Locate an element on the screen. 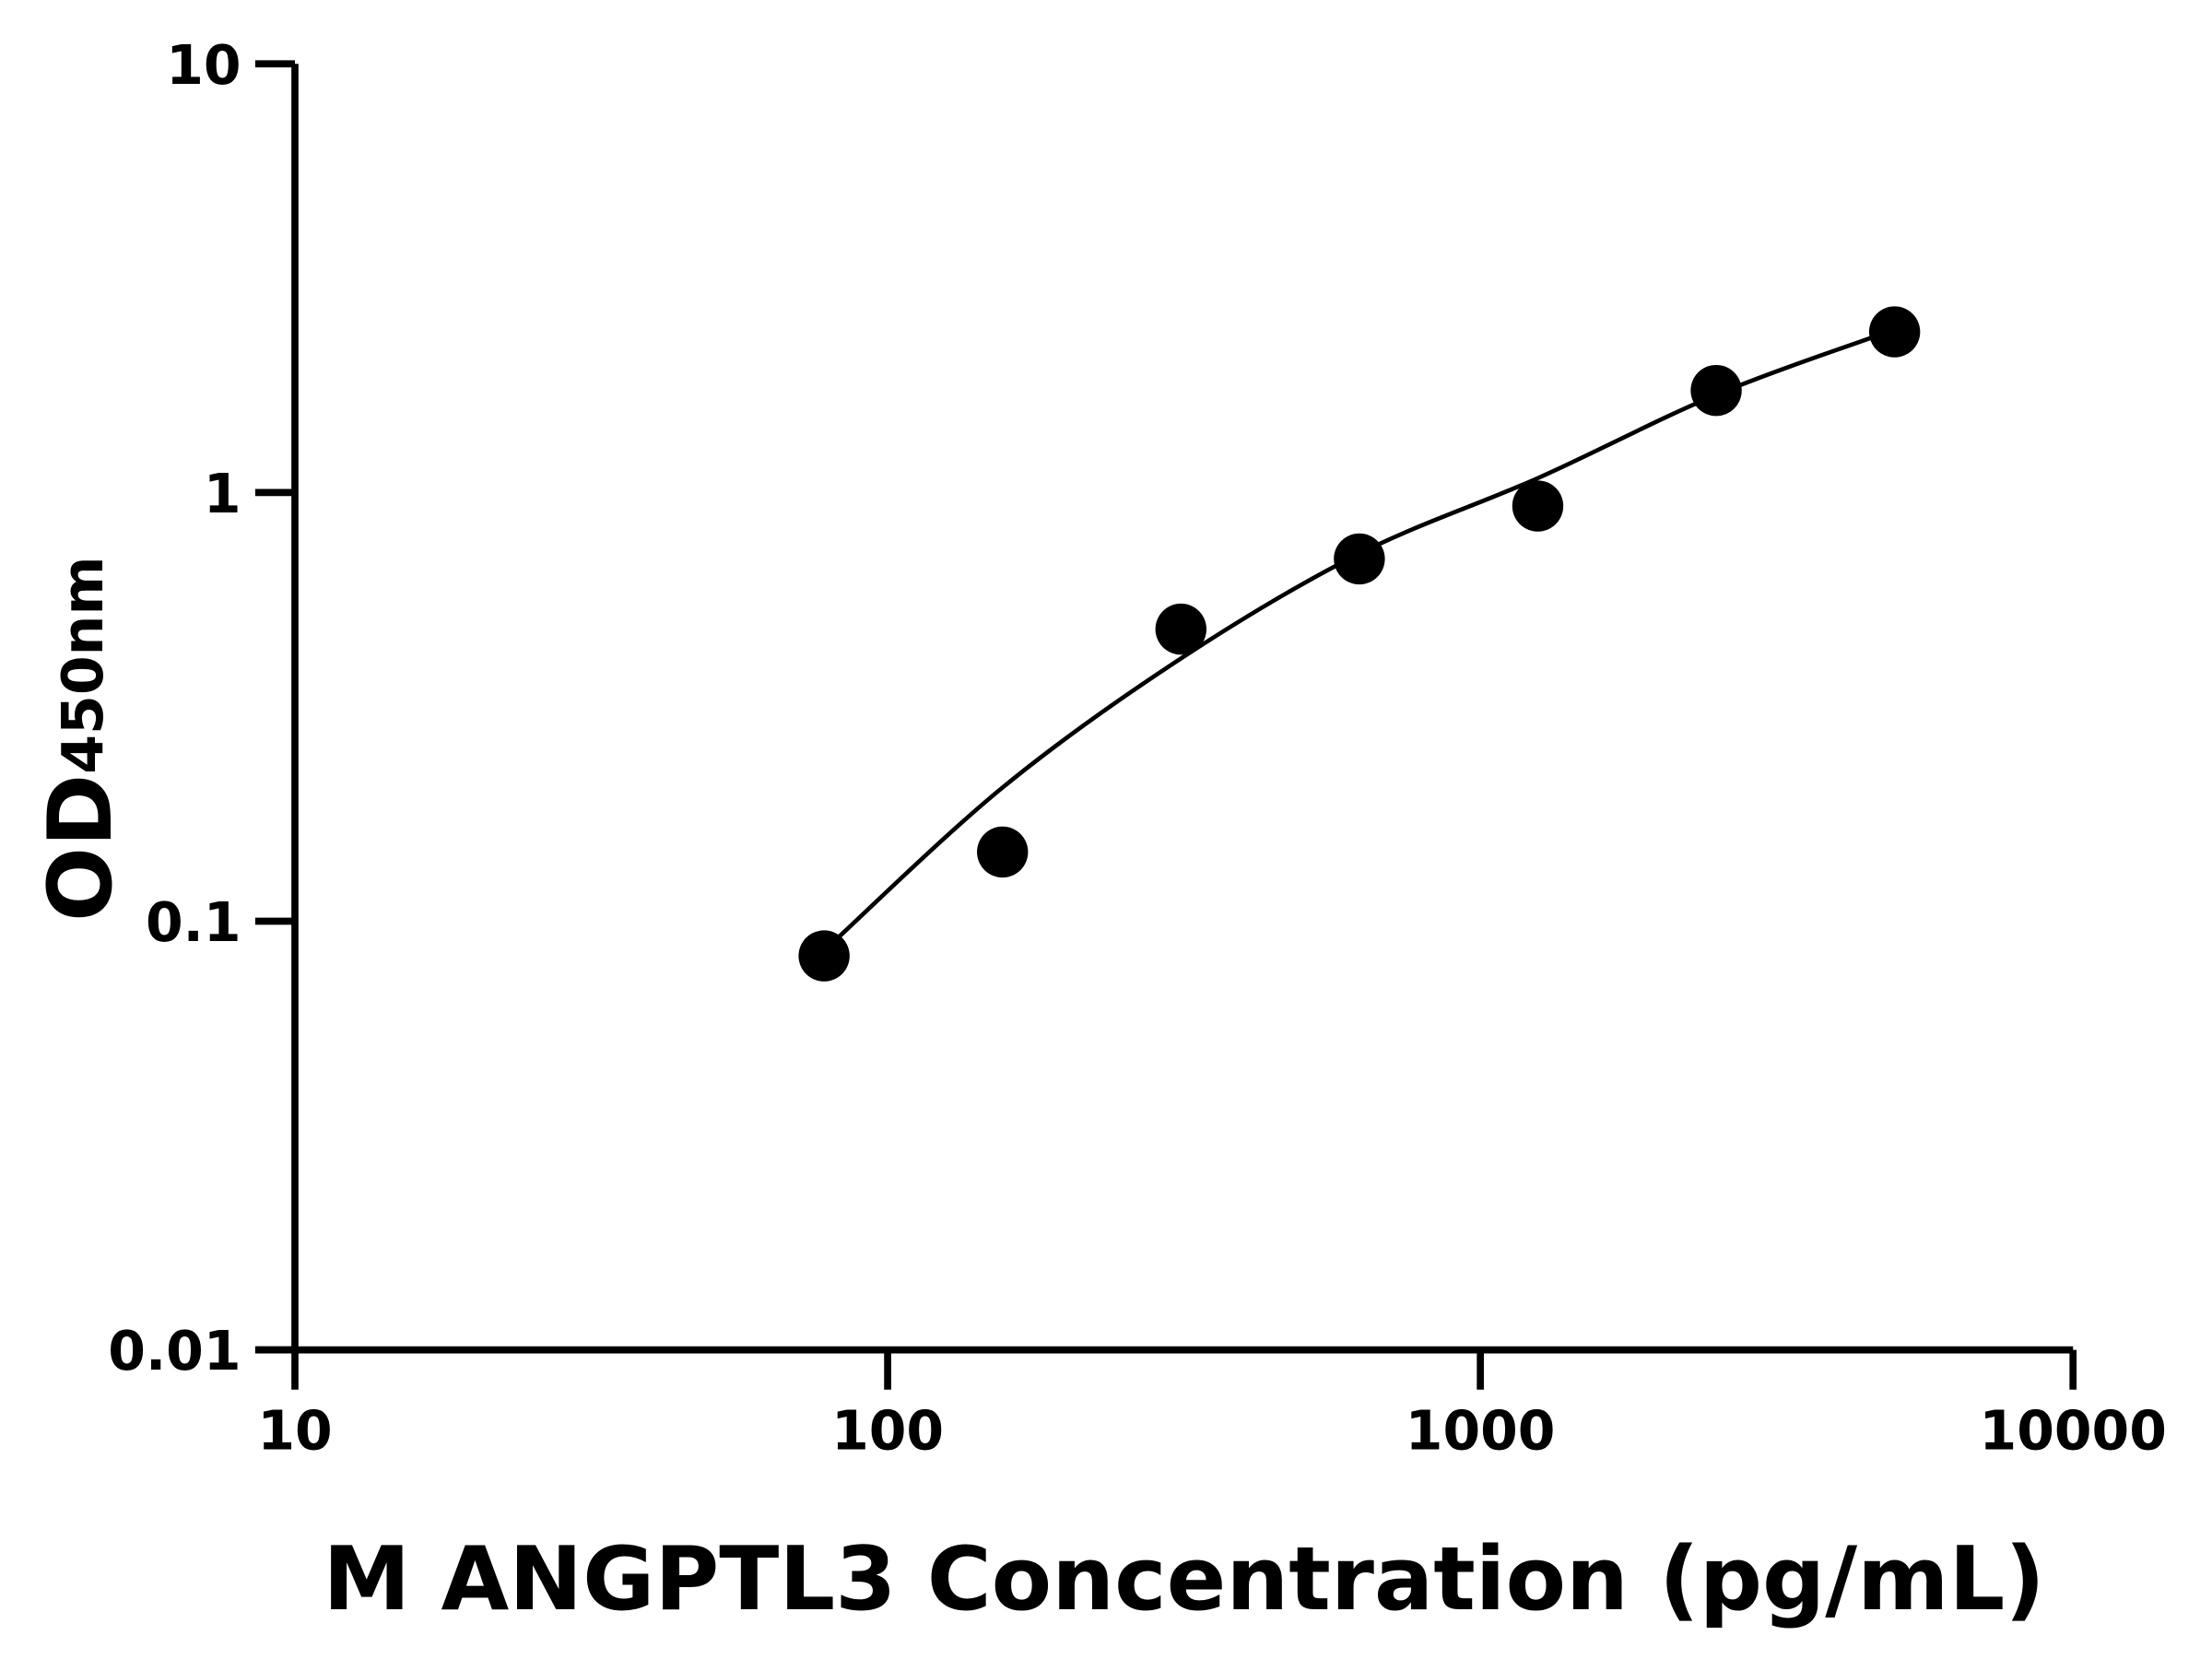  y-axis-label: OD450nm is located at coordinates (80, 739).